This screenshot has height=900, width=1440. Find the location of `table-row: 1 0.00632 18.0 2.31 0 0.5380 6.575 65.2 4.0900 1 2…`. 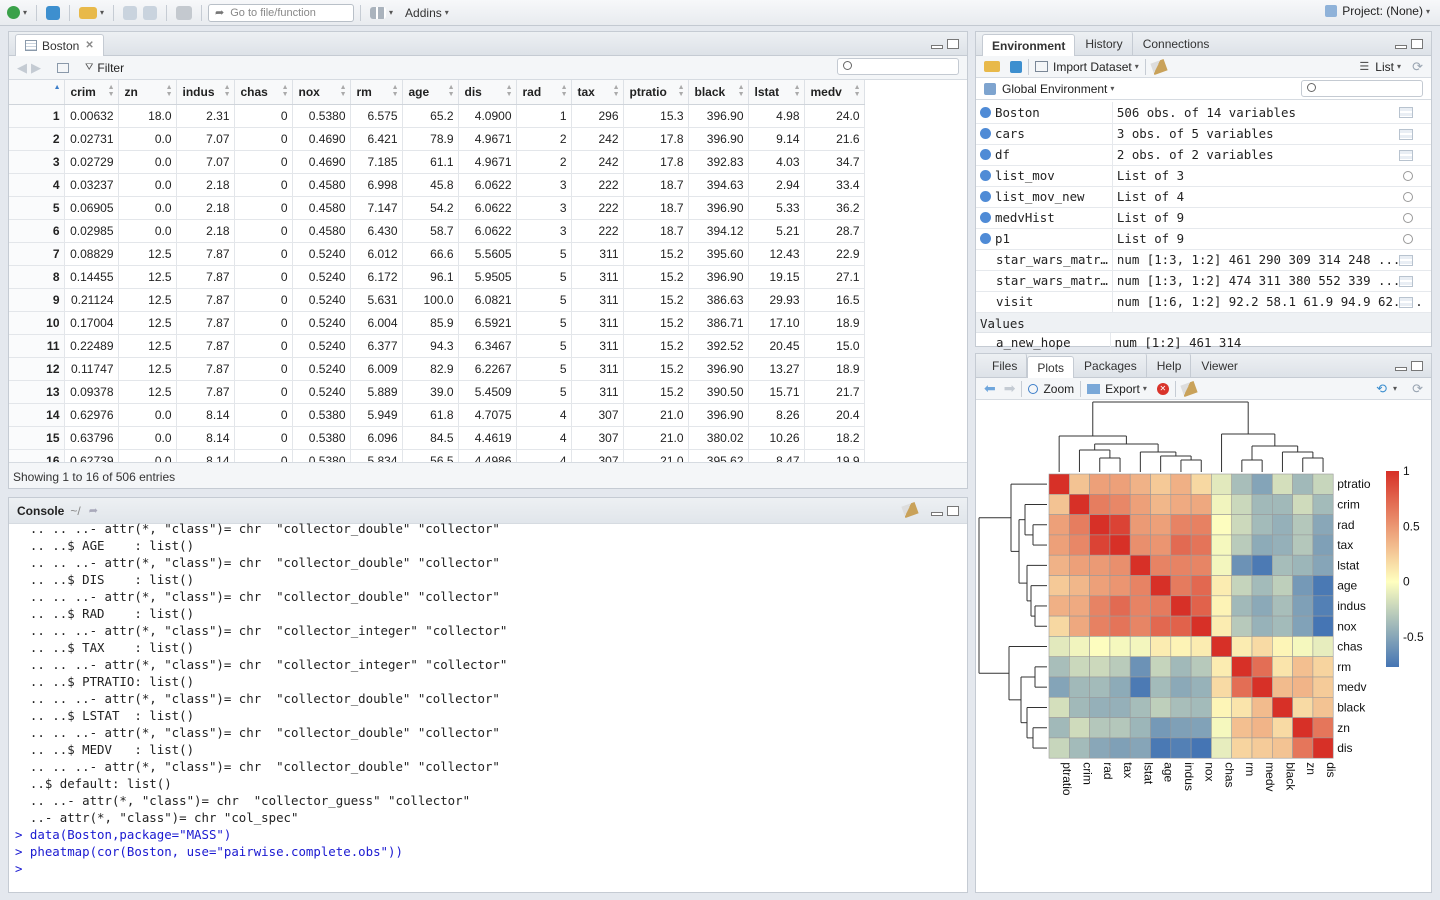

table-row: 1 0.00632 18.0 2.31 0 0.5380 6.575 65.2 4.0900 1 2… is located at coordinates (437, 116).